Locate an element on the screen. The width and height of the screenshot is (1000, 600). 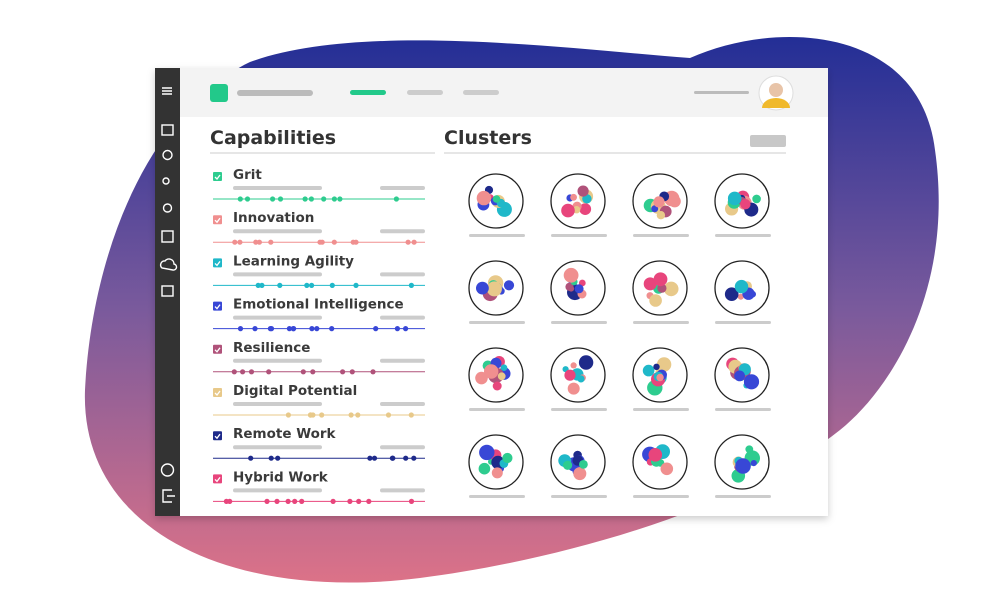
capability-label: Innovation is located at coordinates (273, 218).